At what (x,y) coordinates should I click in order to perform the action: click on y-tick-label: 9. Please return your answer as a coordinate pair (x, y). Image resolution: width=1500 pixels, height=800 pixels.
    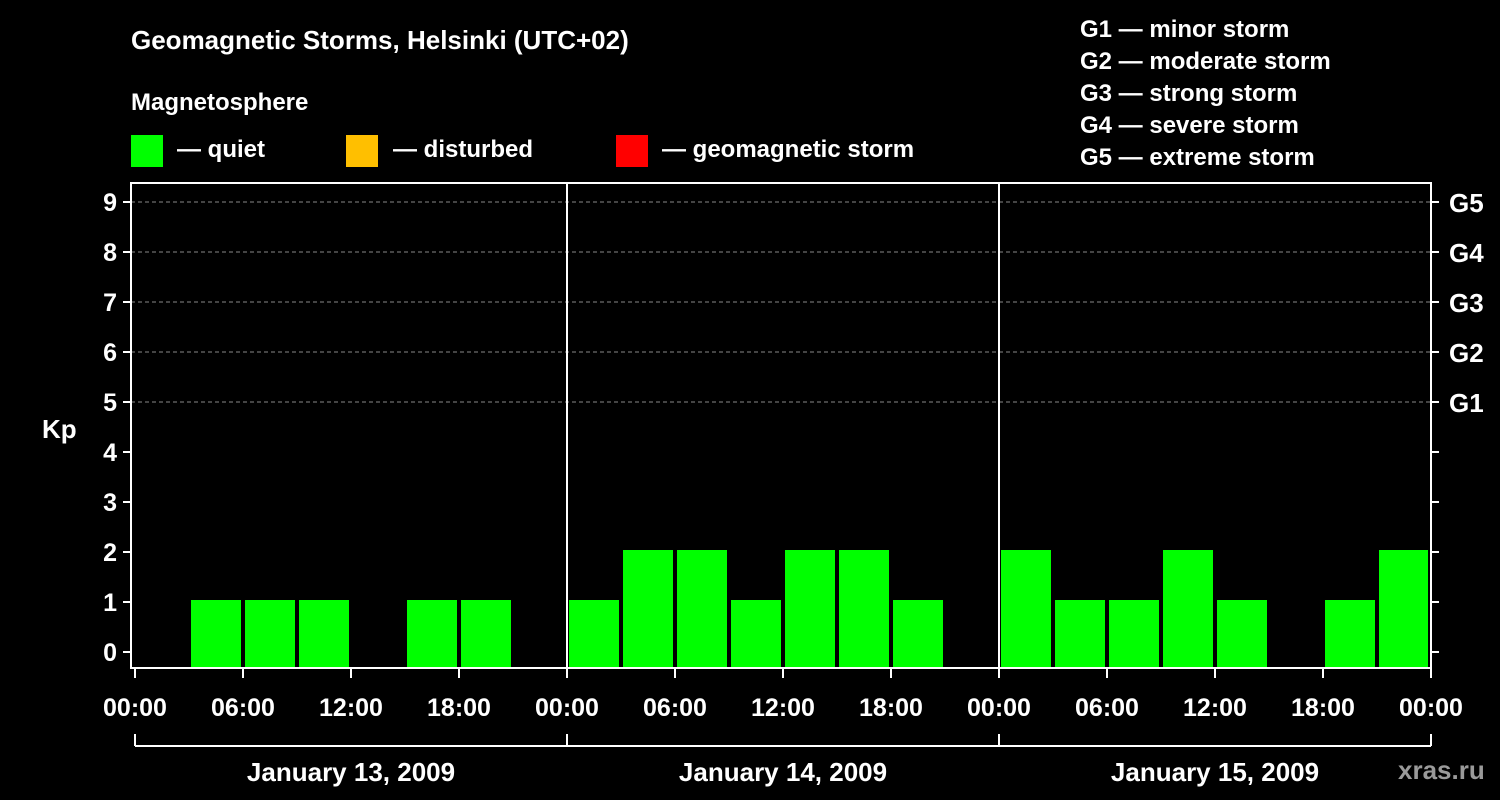
    Looking at the image, I should click on (110, 203).